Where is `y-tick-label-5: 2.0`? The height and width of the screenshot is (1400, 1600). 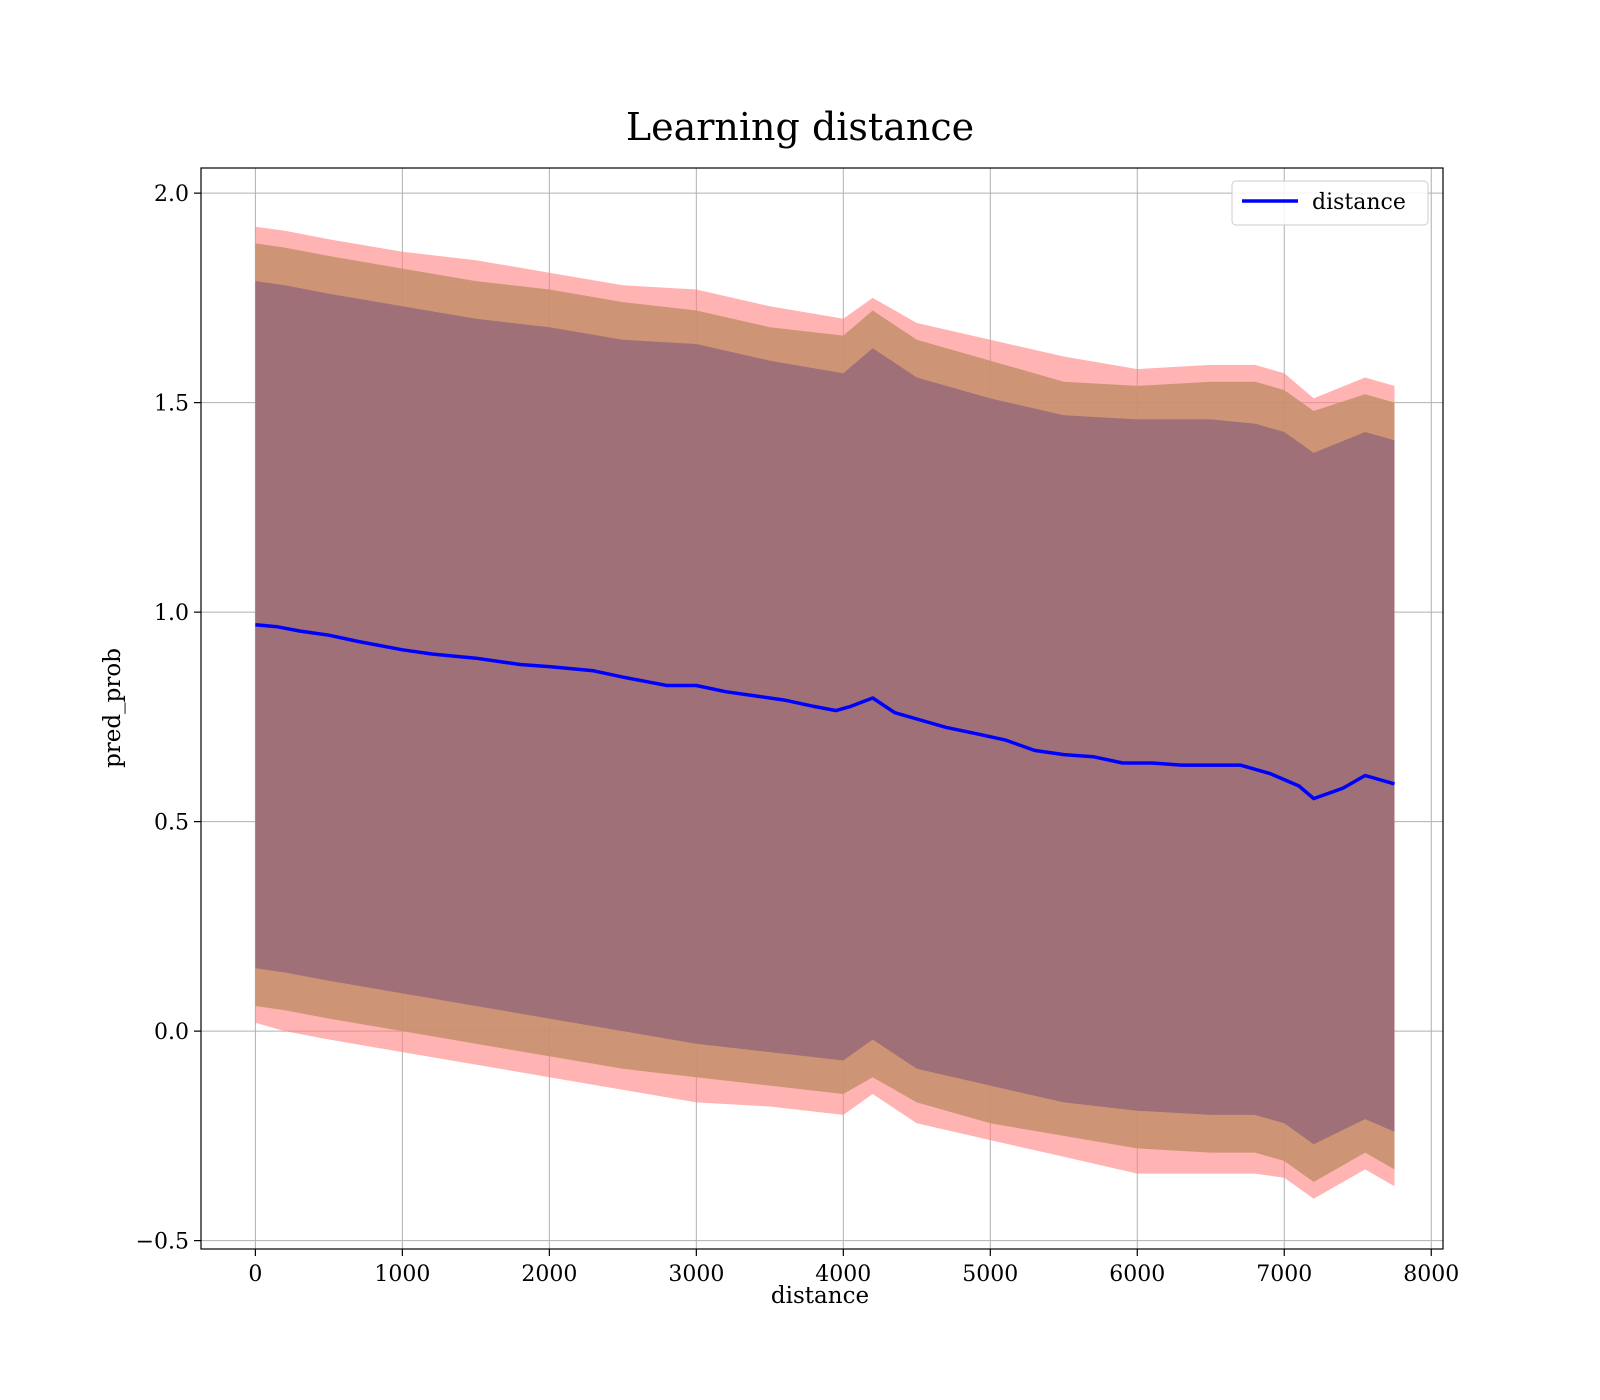 y-tick-label-5: 2.0 is located at coordinates (171, 194).